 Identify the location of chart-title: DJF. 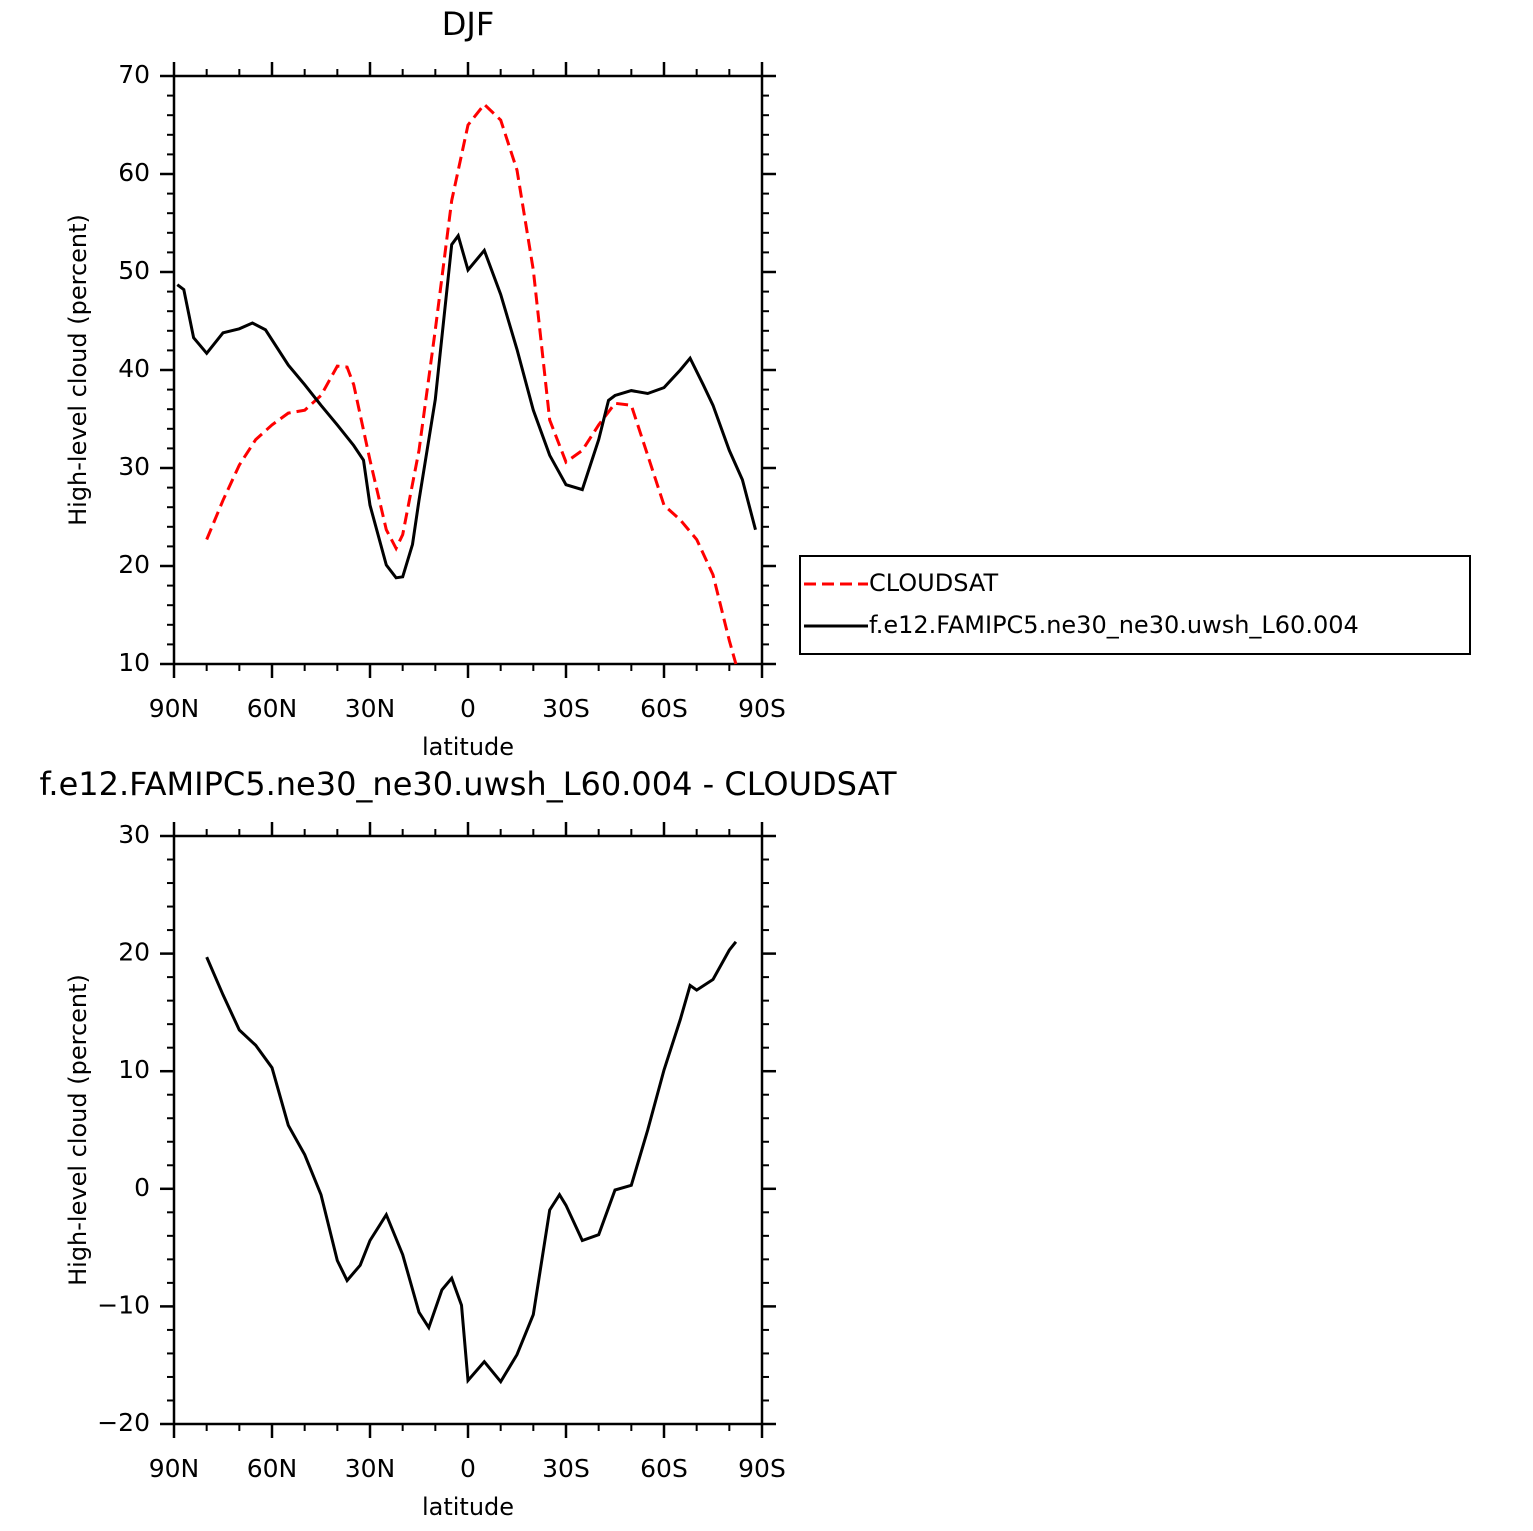
(468, 24).